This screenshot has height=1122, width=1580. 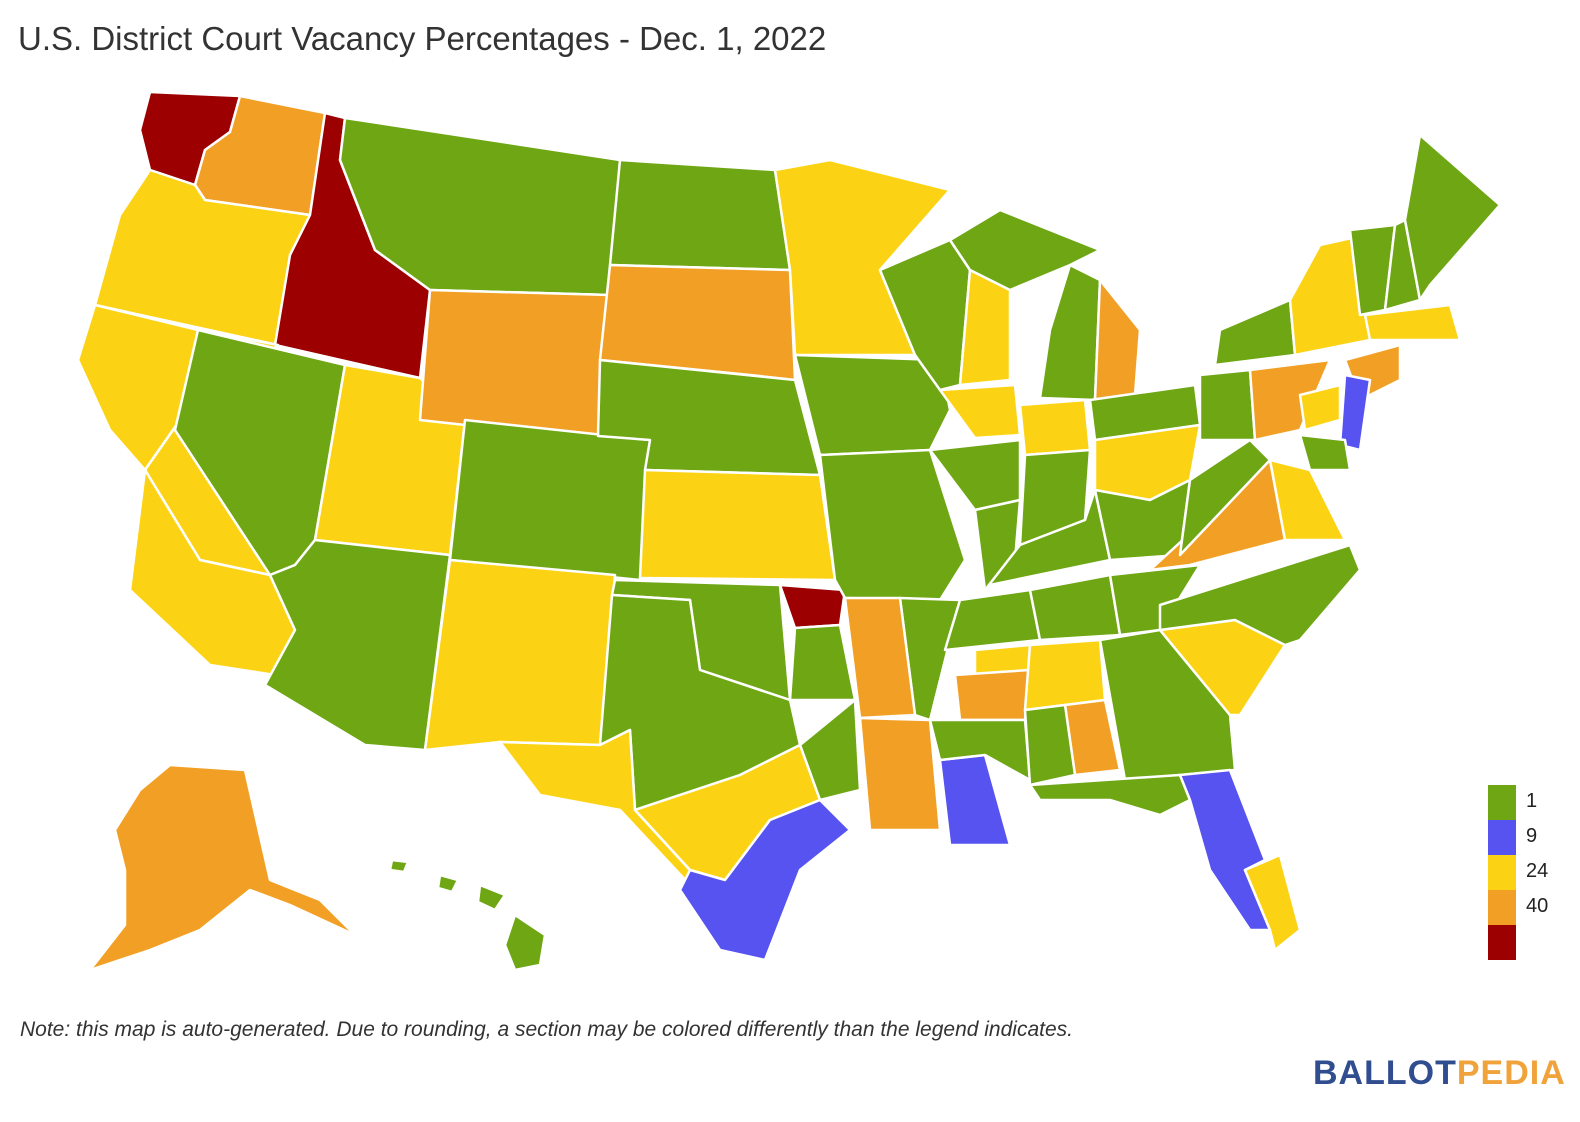 What do you see at coordinates (550, 500) in the screenshot?
I see `district-colorado` at bounding box center [550, 500].